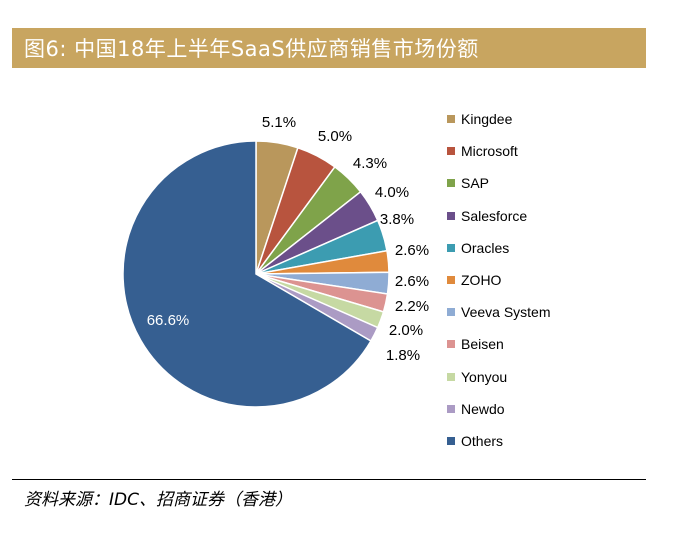 The width and height of the screenshot is (673, 536). I want to click on legend-label: Microsoft, so click(489, 151).